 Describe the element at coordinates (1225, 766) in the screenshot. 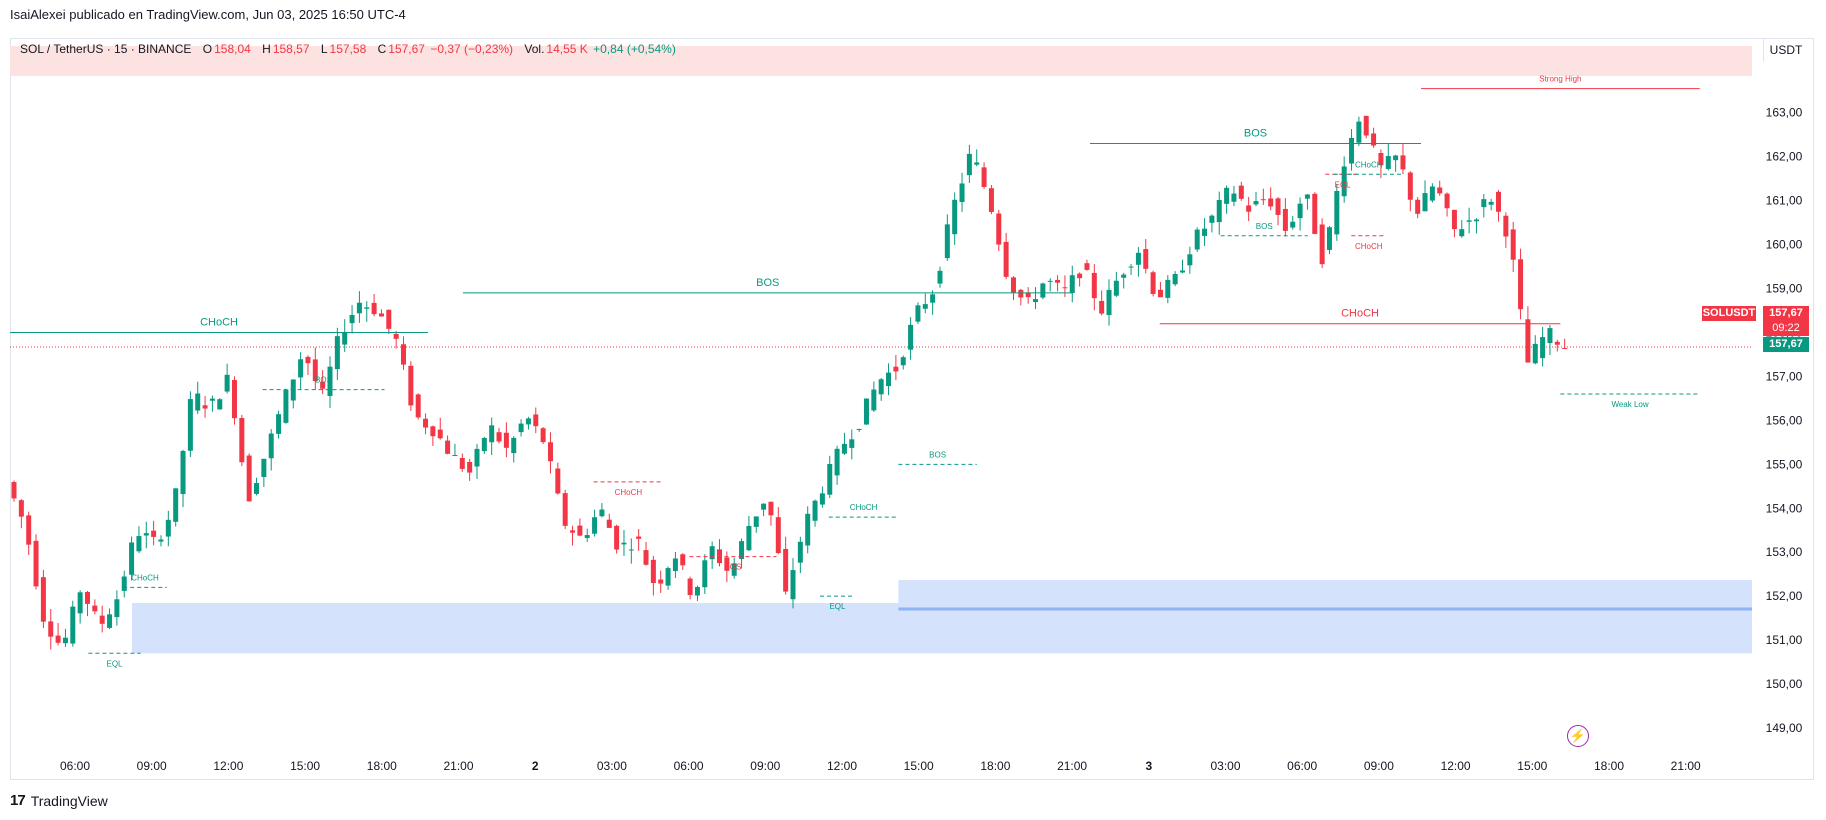

I see `x-tick-label: 03:00` at that location.